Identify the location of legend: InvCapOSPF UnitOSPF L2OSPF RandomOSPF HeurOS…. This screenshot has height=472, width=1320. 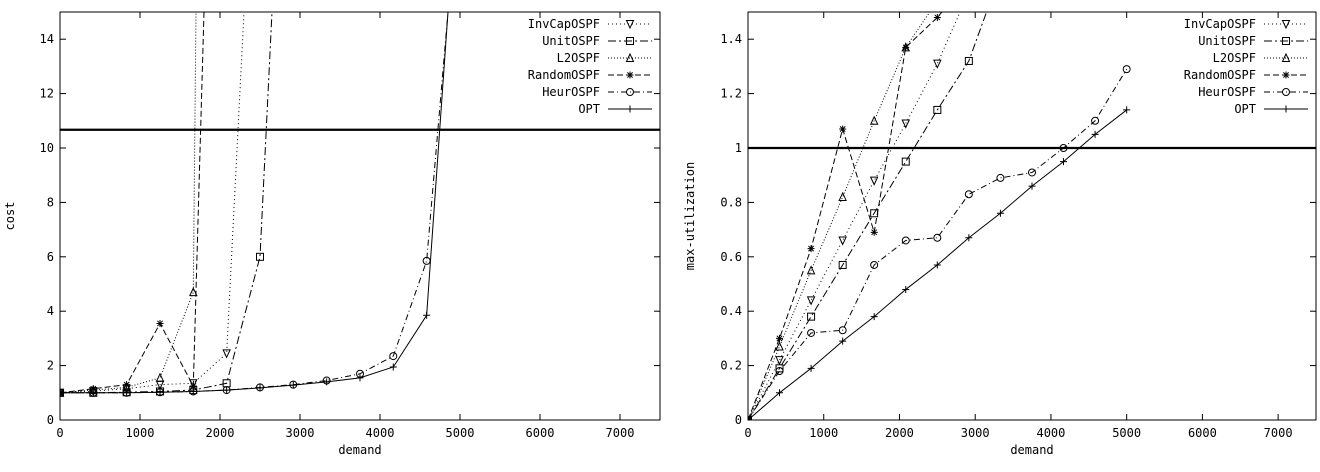
(590, 66).